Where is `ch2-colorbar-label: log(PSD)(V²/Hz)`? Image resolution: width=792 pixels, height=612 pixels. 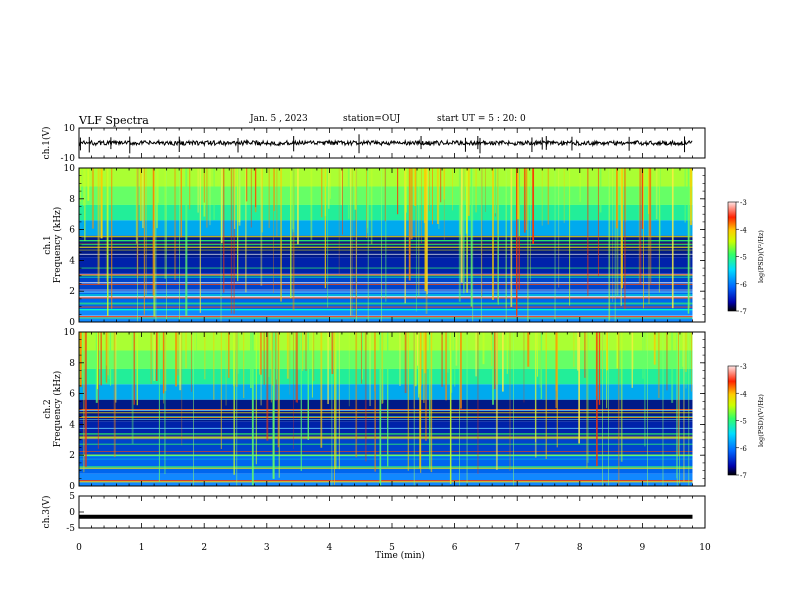 ch2-colorbar-label: log(PSD)(V²/Hz) is located at coordinates (761, 420).